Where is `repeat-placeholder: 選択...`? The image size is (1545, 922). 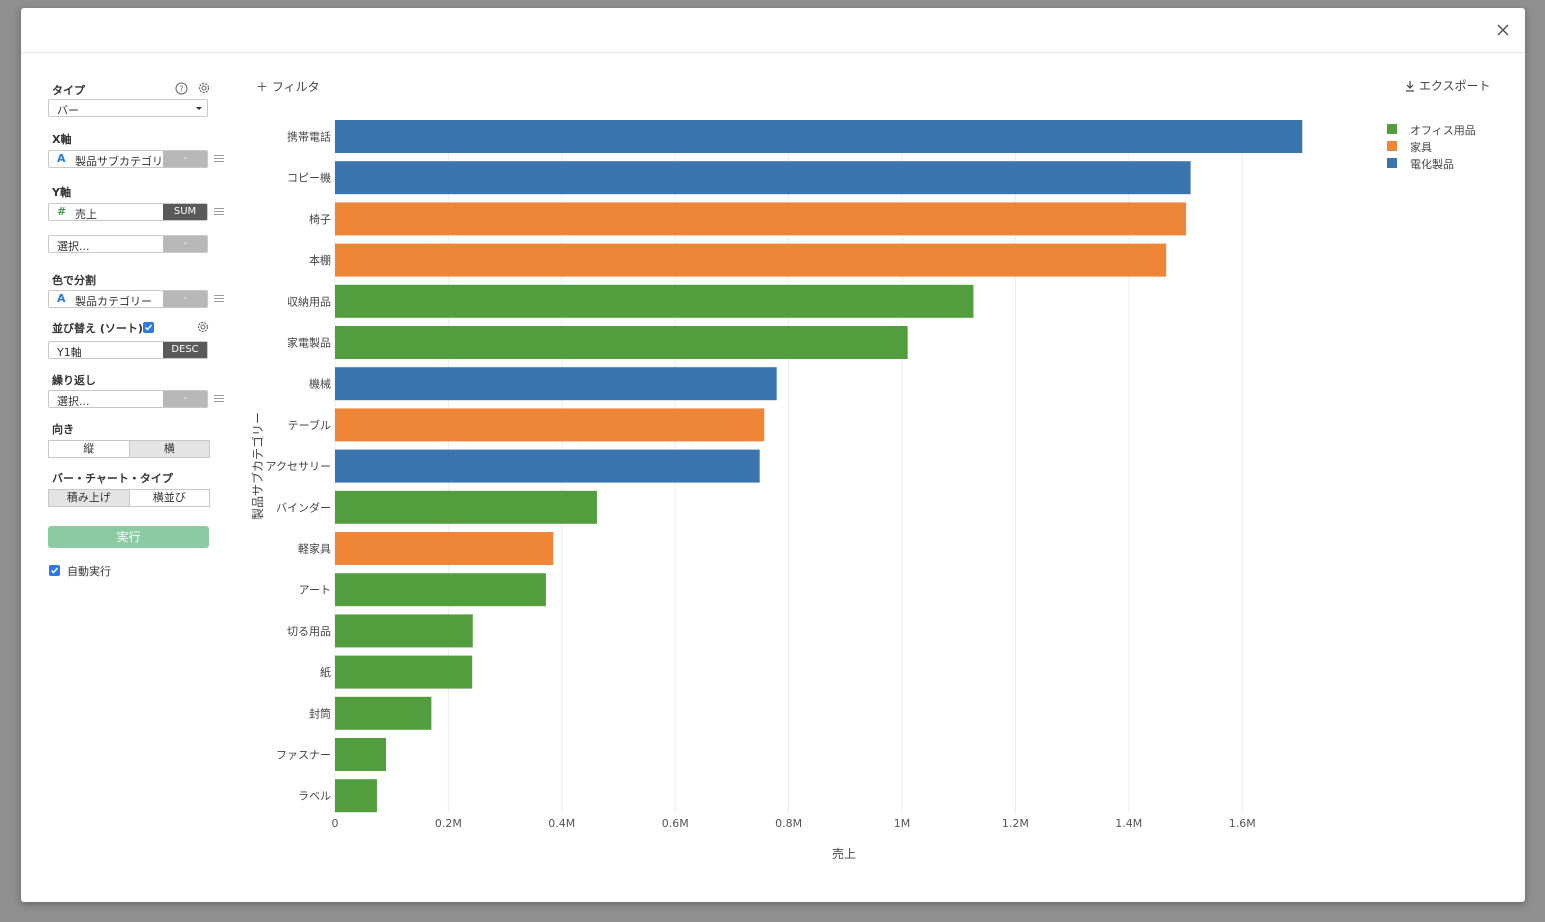 repeat-placeholder: 選択... is located at coordinates (73, 401).